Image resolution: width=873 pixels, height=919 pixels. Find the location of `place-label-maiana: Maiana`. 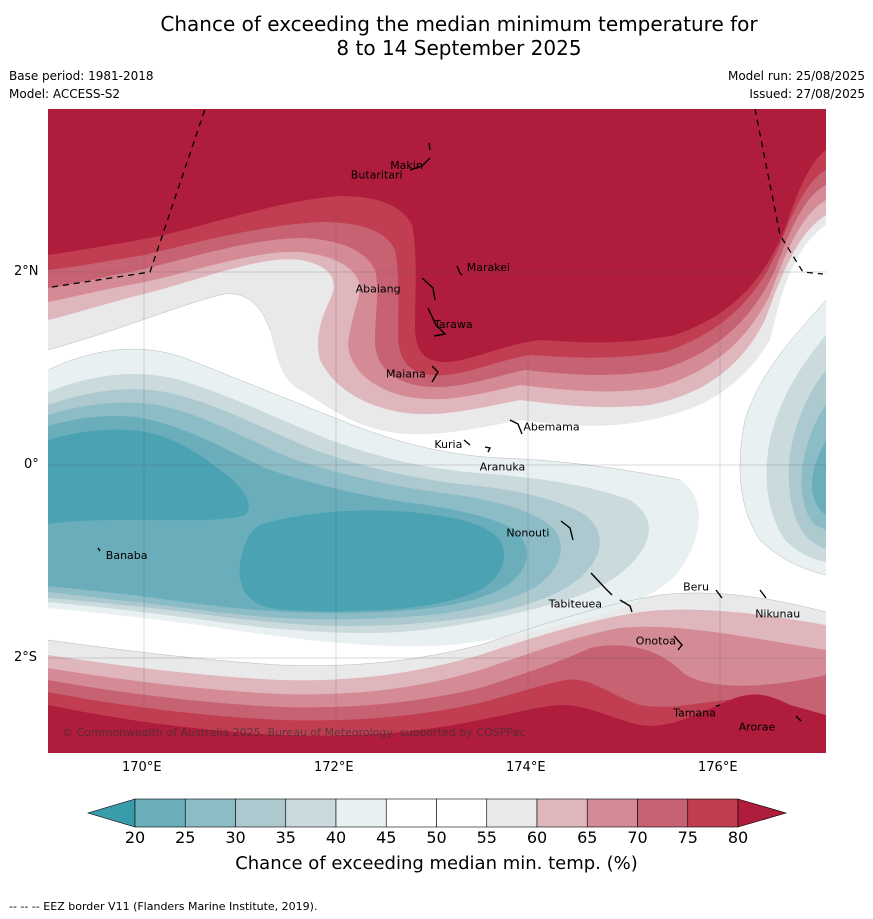

place-label-maiana: Maiana is located at coordinates (406, 373).